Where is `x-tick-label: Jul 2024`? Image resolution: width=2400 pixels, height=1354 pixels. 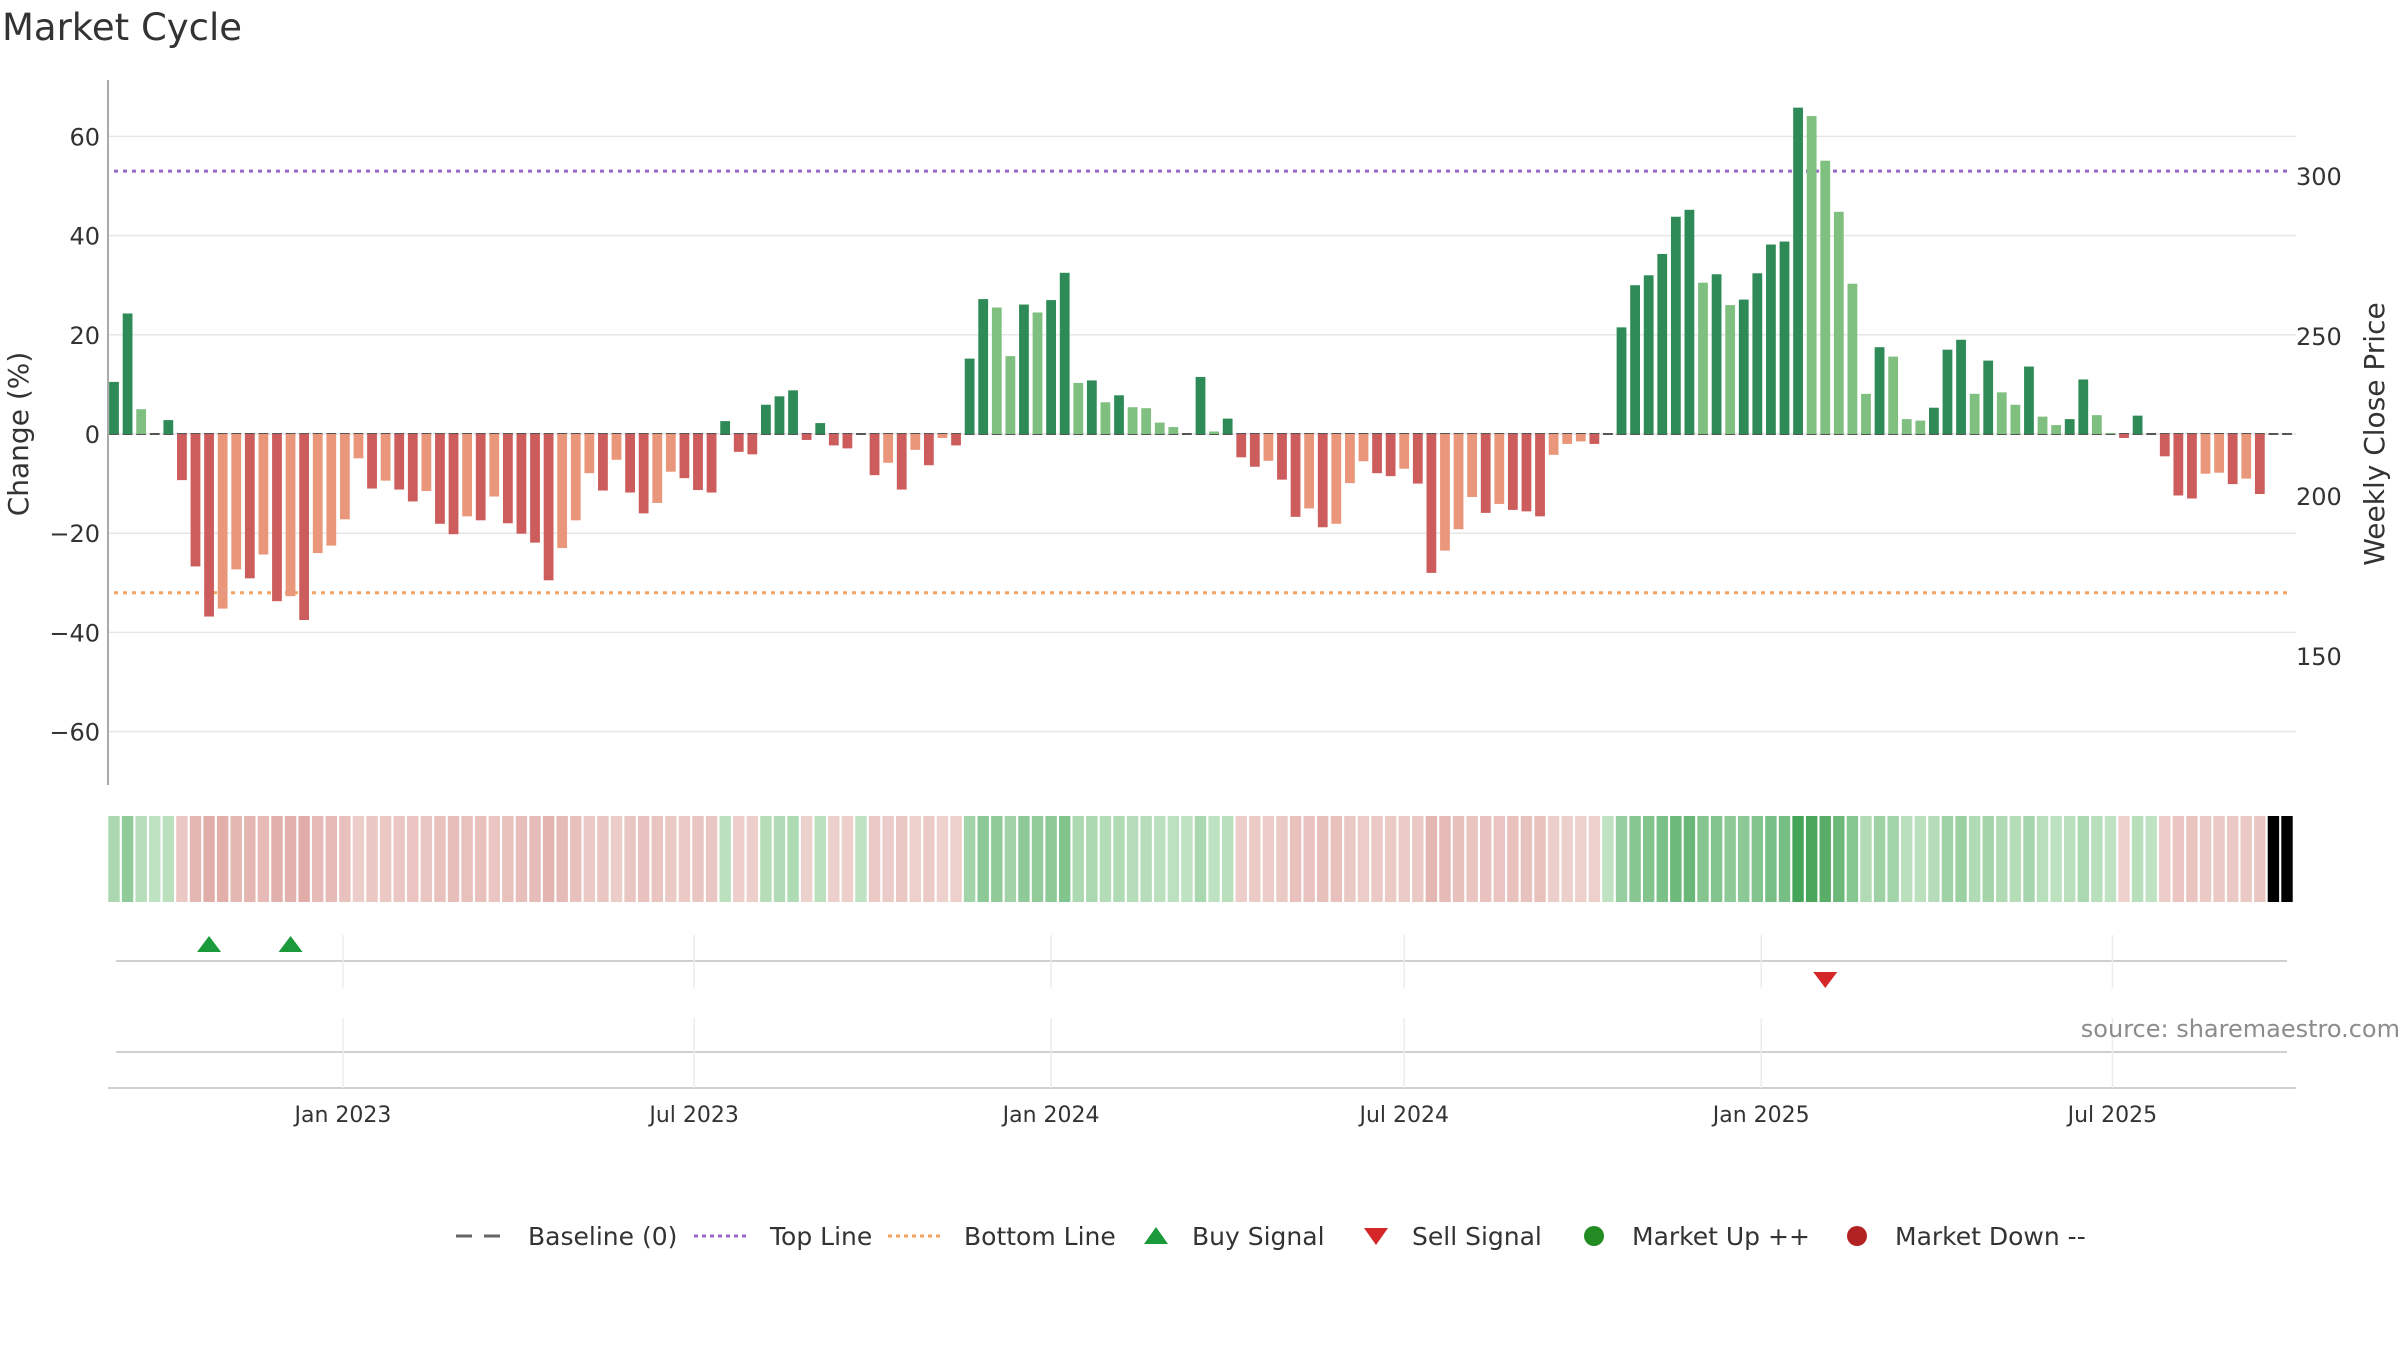 x-tick-label: Jul 2024 is located at coordinates (1403, 1115).